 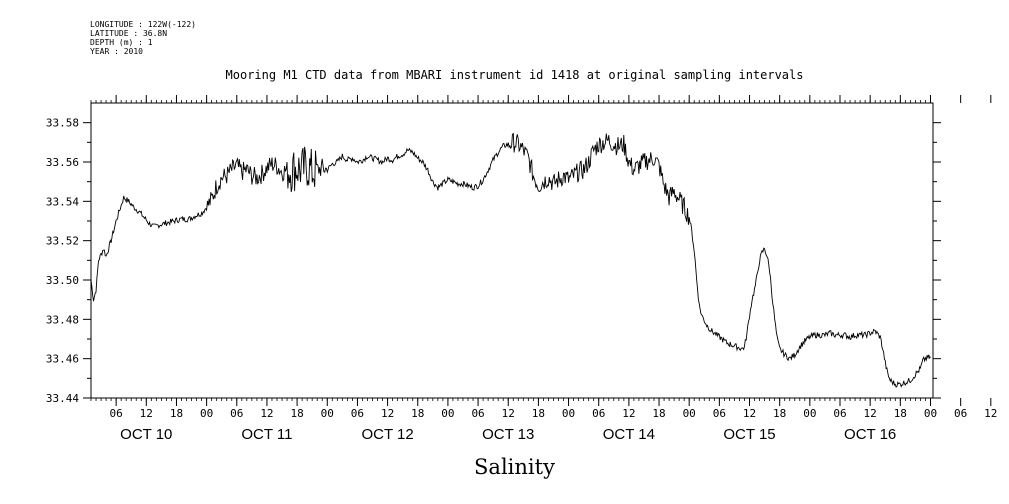 I want to click on x-day-label: OCT 13, so click(x=508, y=434).